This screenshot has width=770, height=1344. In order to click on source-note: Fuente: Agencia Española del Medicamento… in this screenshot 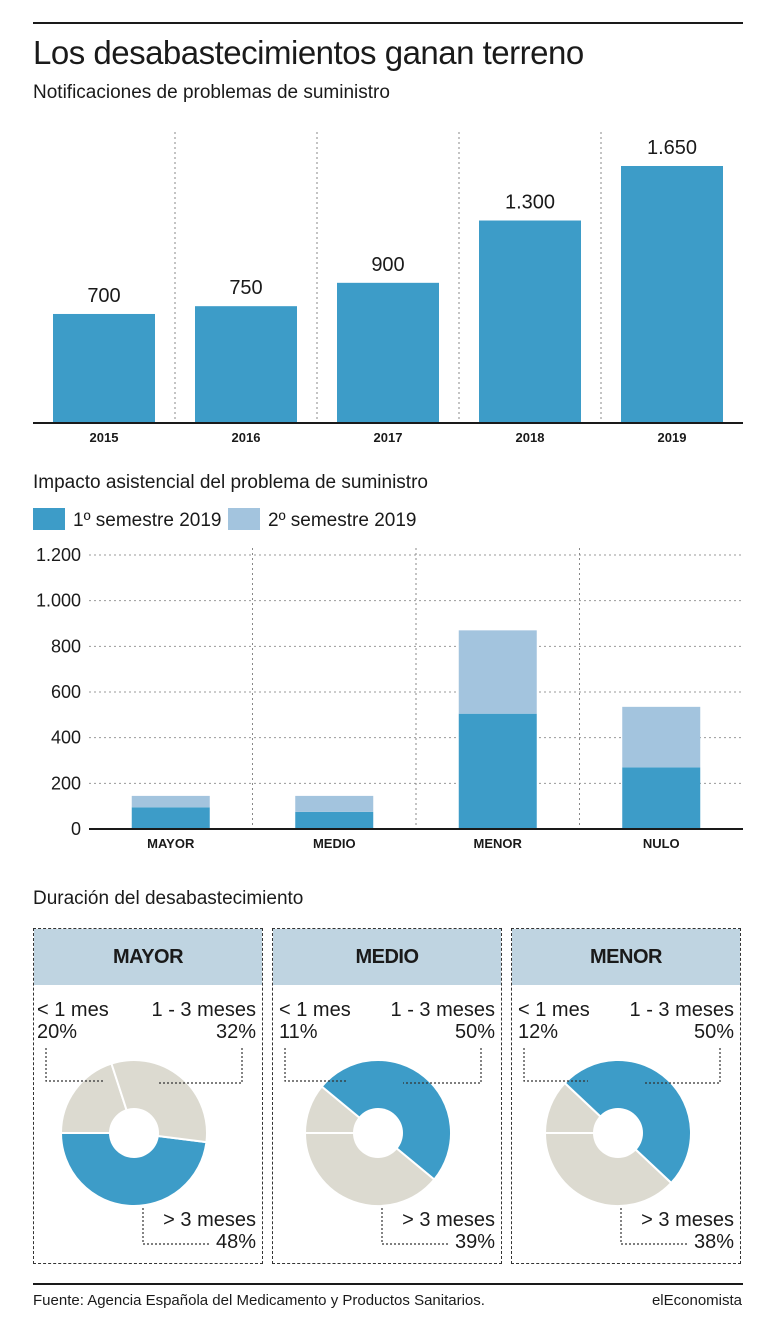, I will do `click(259, 1300)`.